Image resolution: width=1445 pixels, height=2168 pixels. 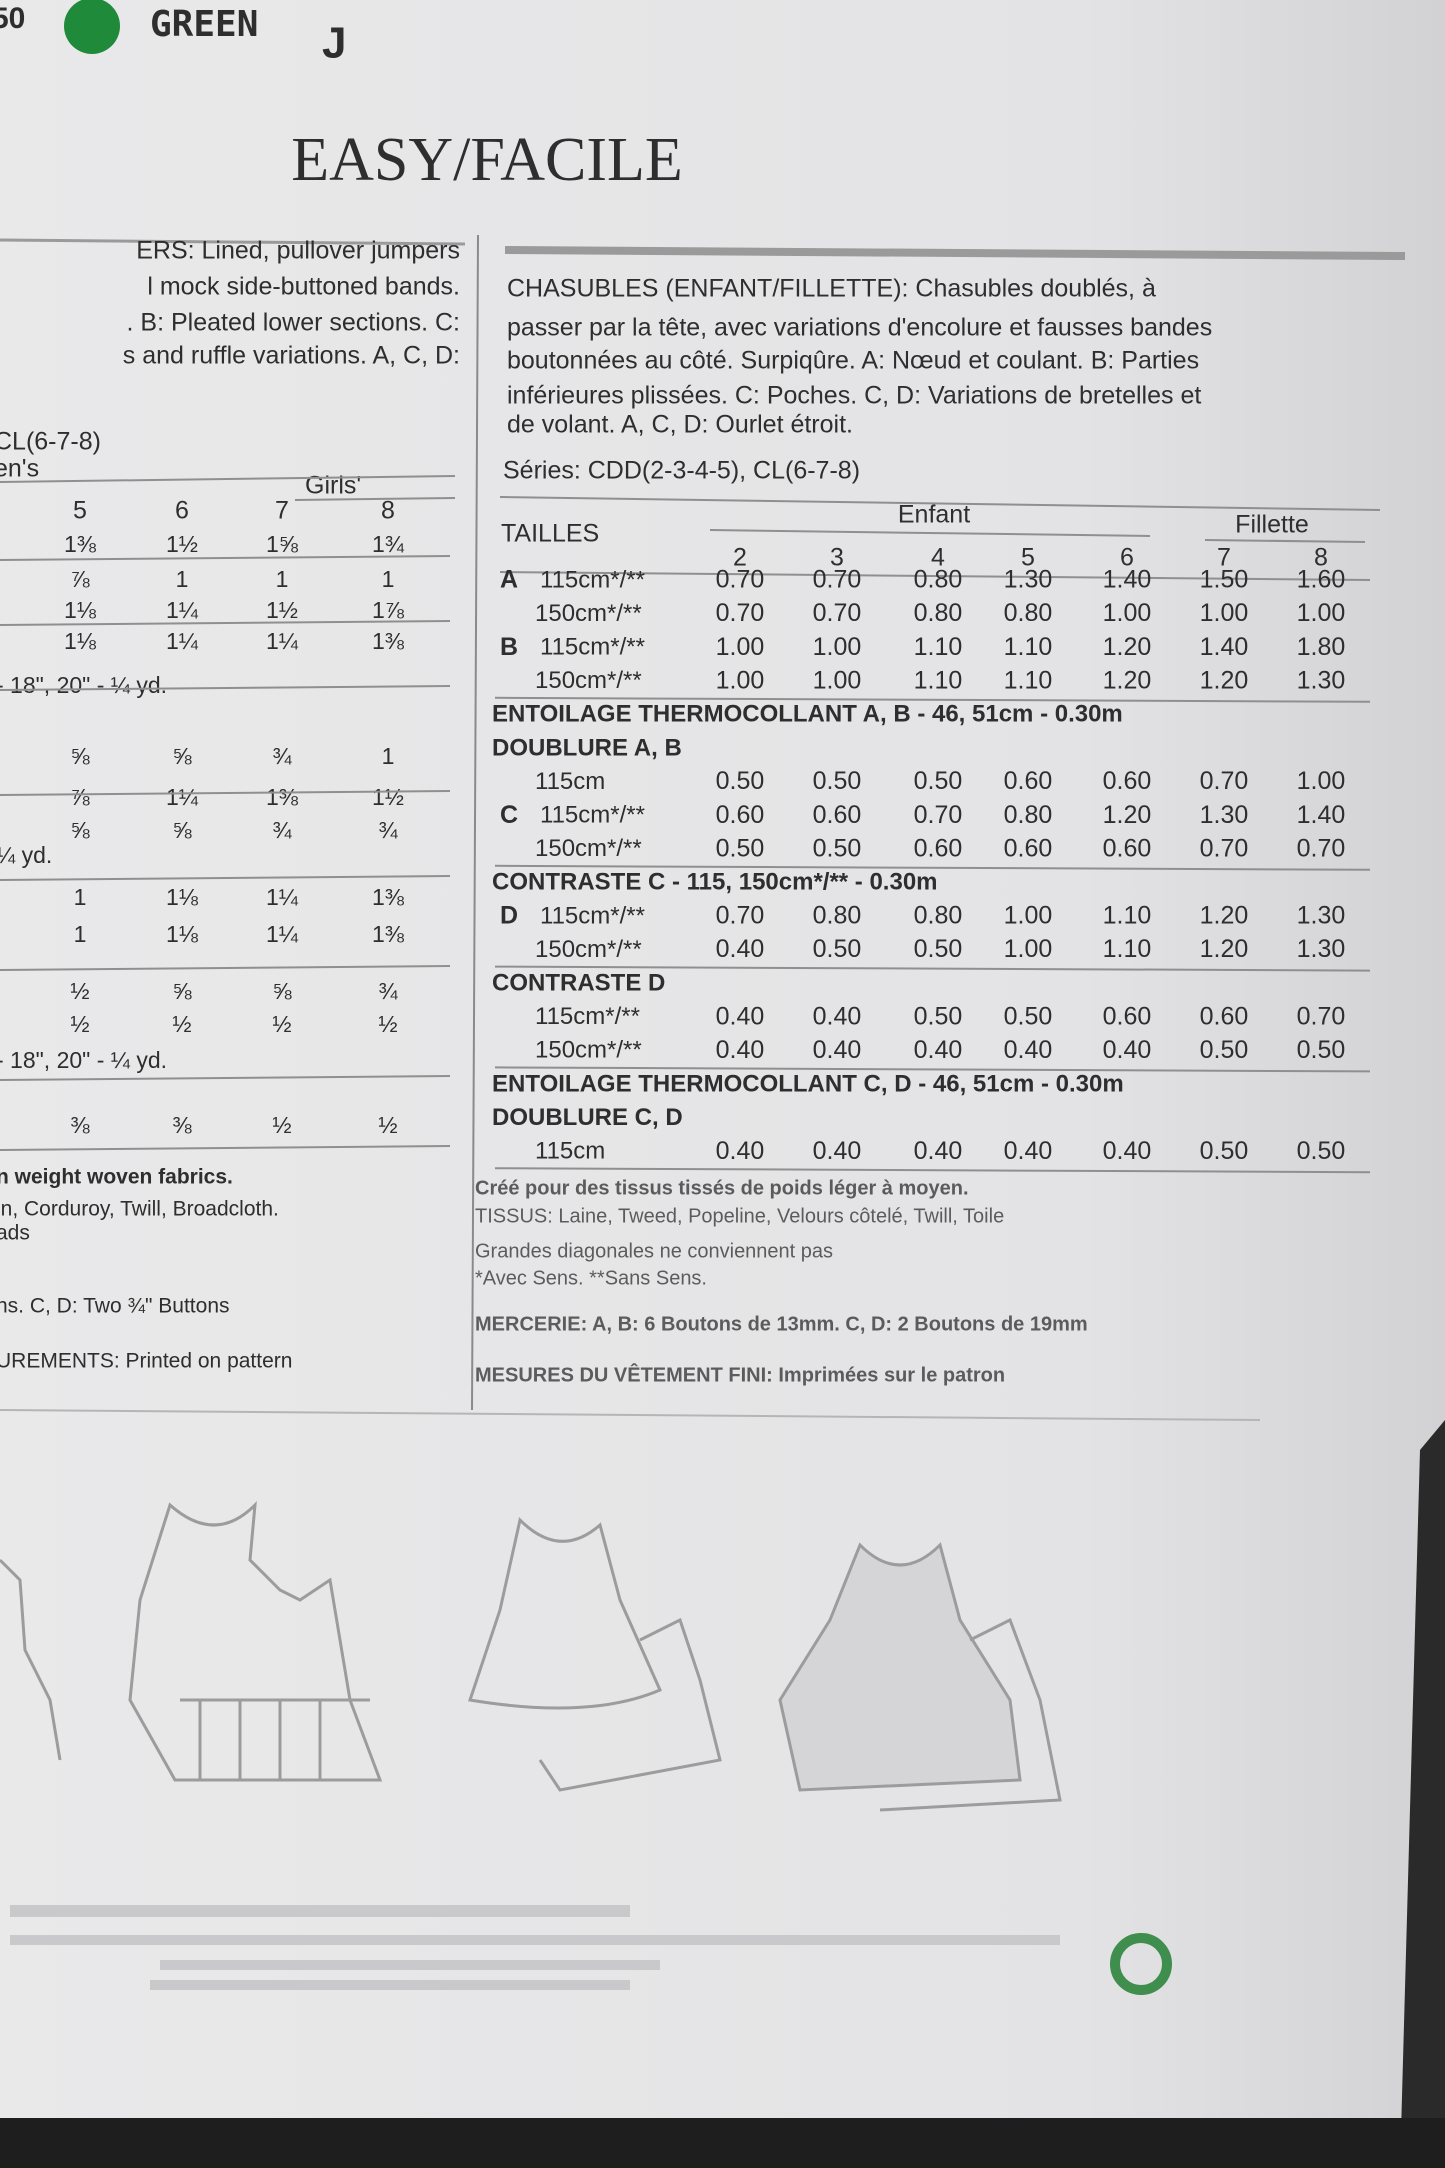 I want to click on view-letter: J, so click(x=334, y=43).